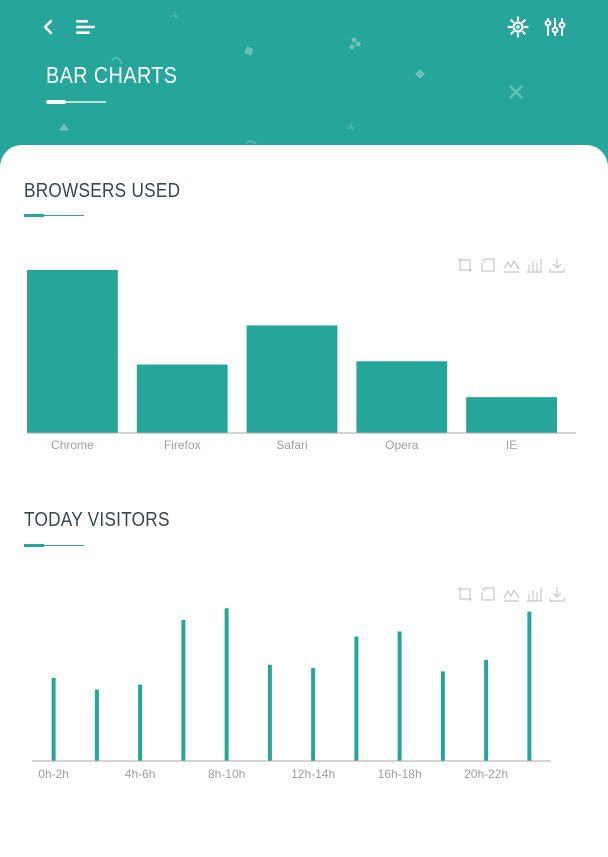 The image size is (608, 857). I want to click on menu-icon, so click(86, 27).